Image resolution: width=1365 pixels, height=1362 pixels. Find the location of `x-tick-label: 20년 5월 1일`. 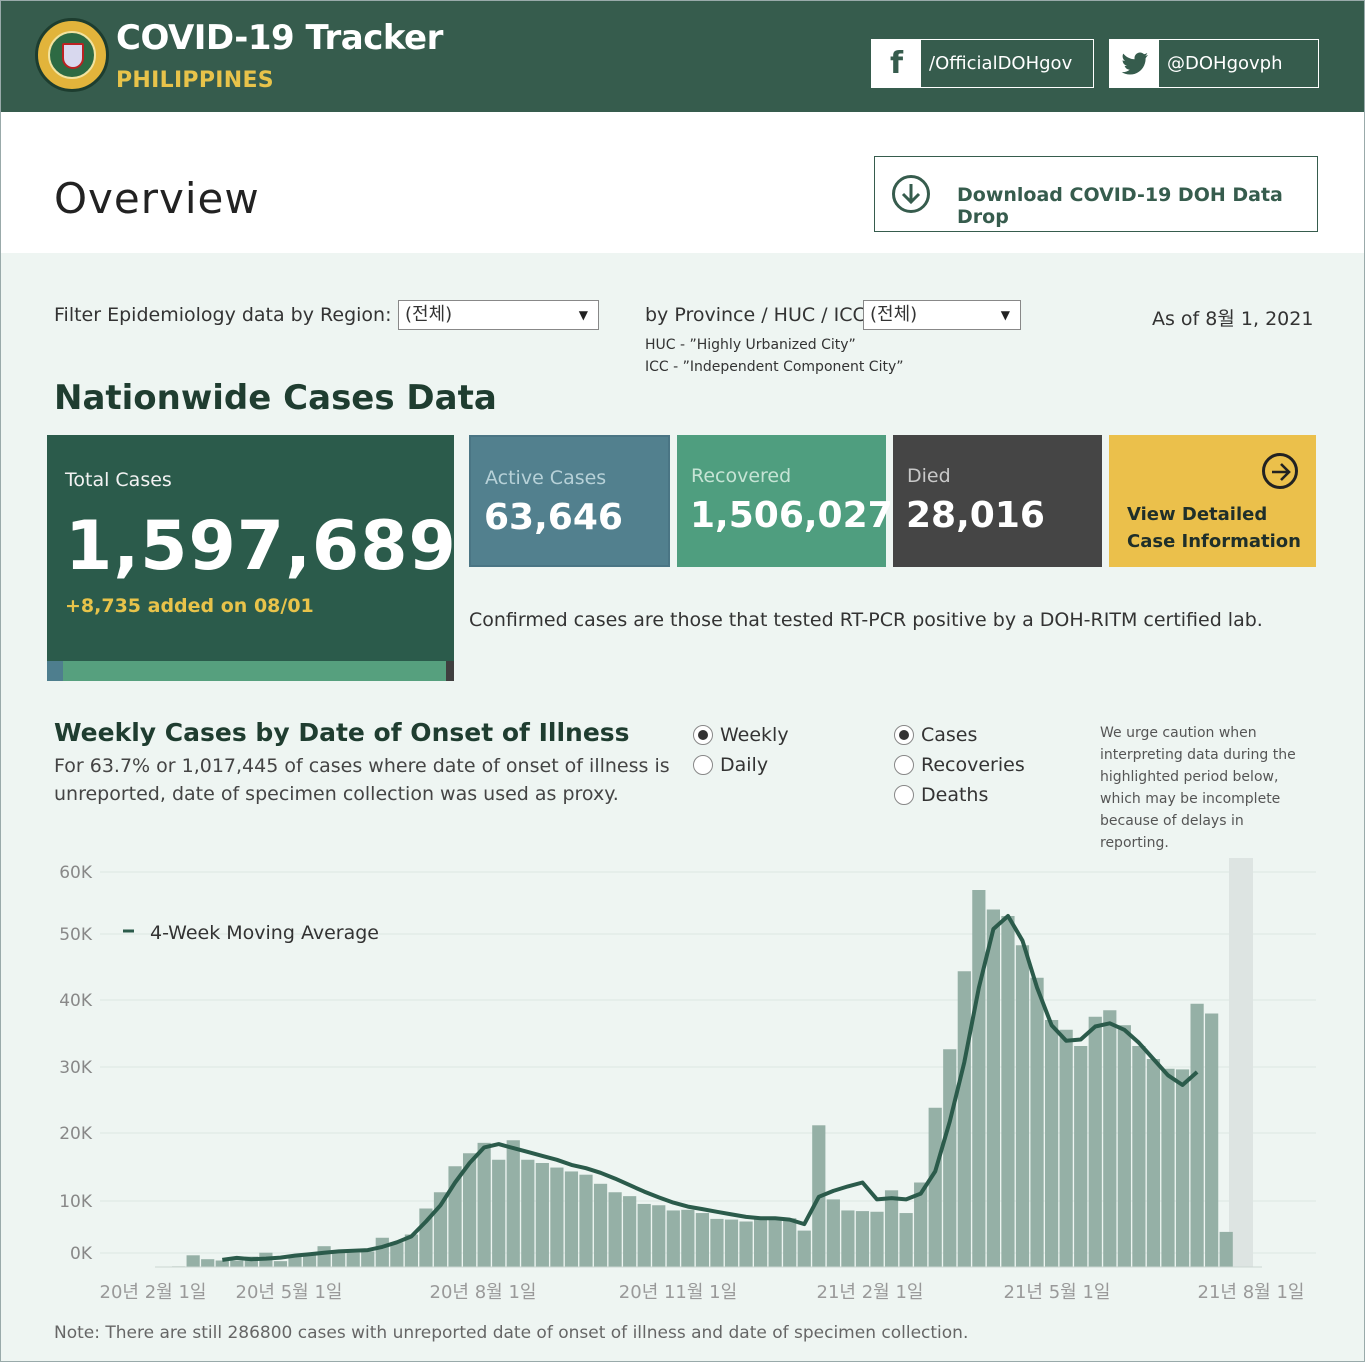

x-tick-label: 20년 5월 1일 is located at coordinates (289, 1292).